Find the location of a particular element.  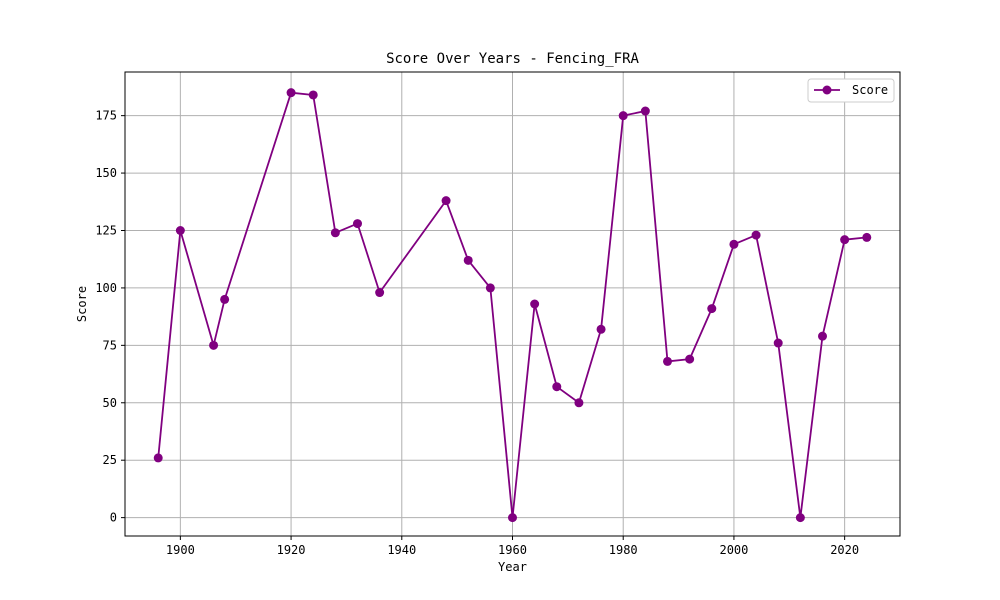

x-tick-label: 1940 is located at coordinates (401, 550).